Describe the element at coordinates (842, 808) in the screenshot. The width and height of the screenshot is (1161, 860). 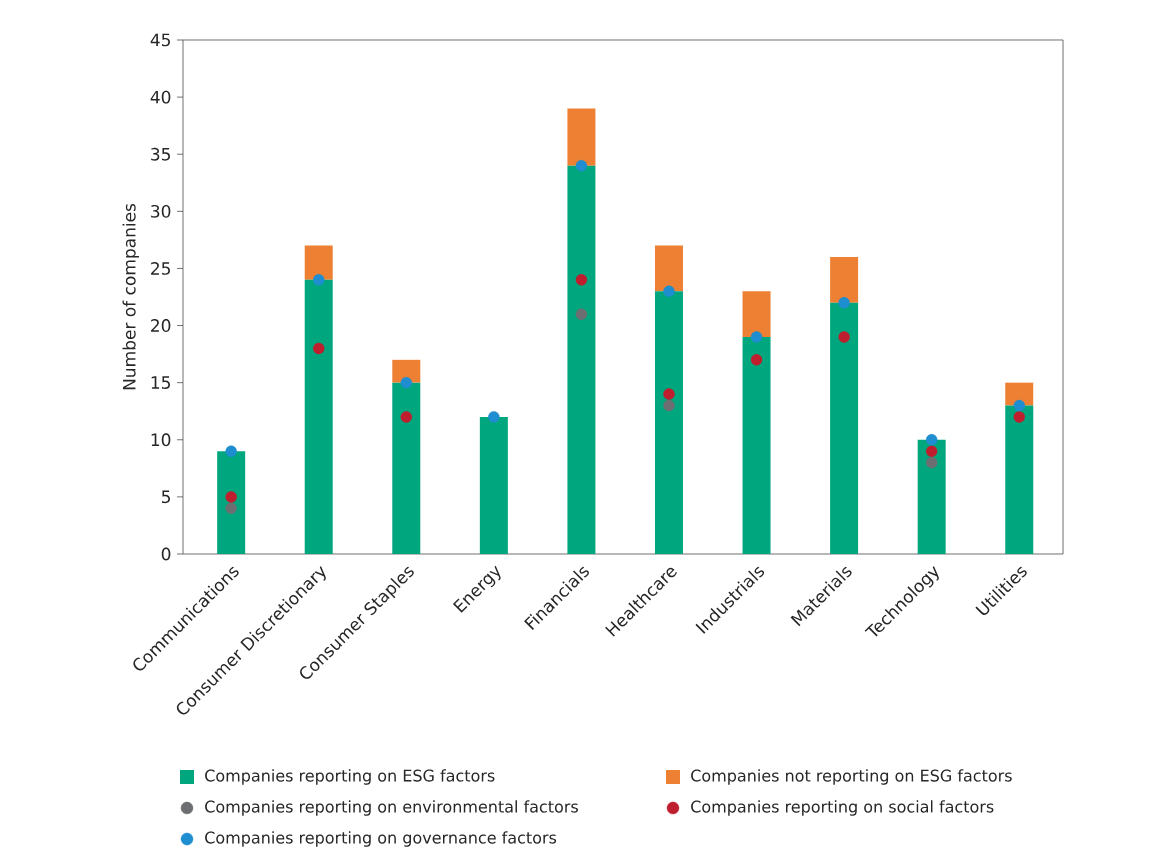
I see `legend-label: Companies reporting on social factors` at that location.